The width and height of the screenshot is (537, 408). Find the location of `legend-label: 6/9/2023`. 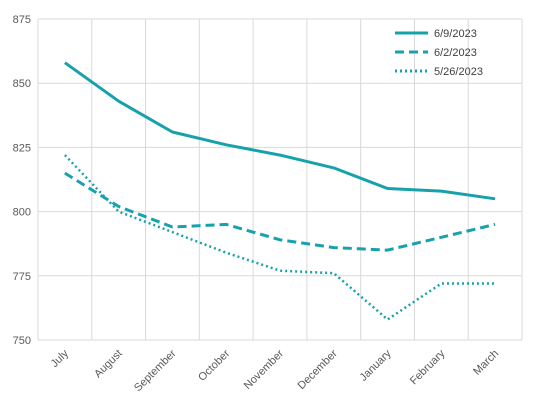

legend-label: 6/9/2023 is located at coordinates (455, 34).